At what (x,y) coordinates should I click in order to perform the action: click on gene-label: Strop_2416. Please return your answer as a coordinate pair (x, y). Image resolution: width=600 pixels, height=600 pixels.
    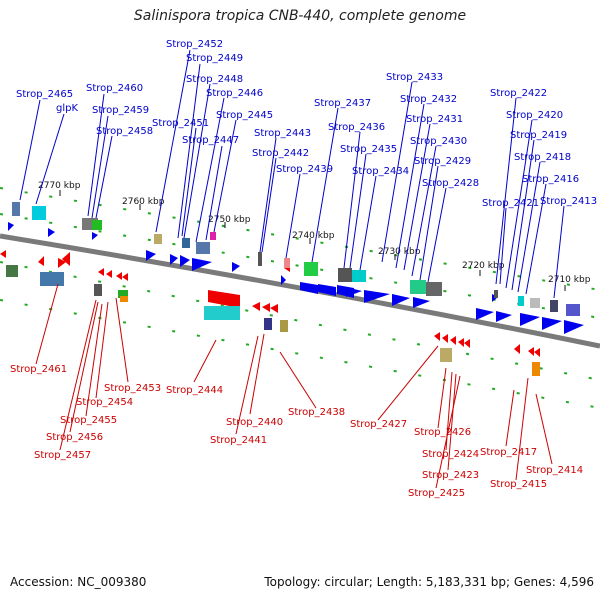
    Looking at the image, I should click on (550, 179).